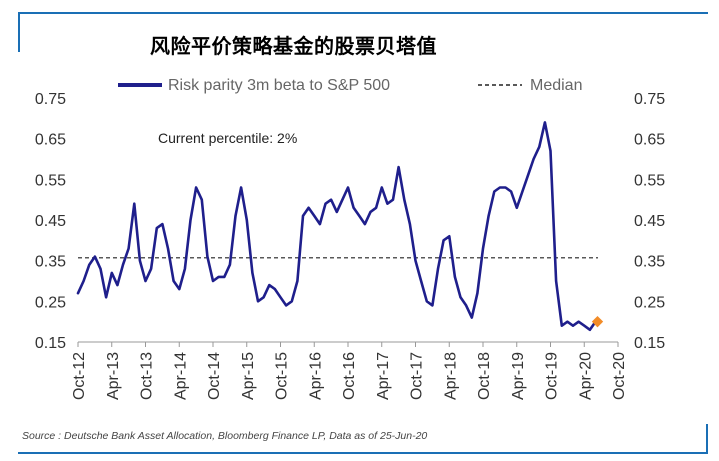 The height and width of the screenshot is (461, 719). What do you see at coordinates (619, 376) in the screenshot?
I see `x-tick-label: Oct-20` at bounding box center [619, 376].